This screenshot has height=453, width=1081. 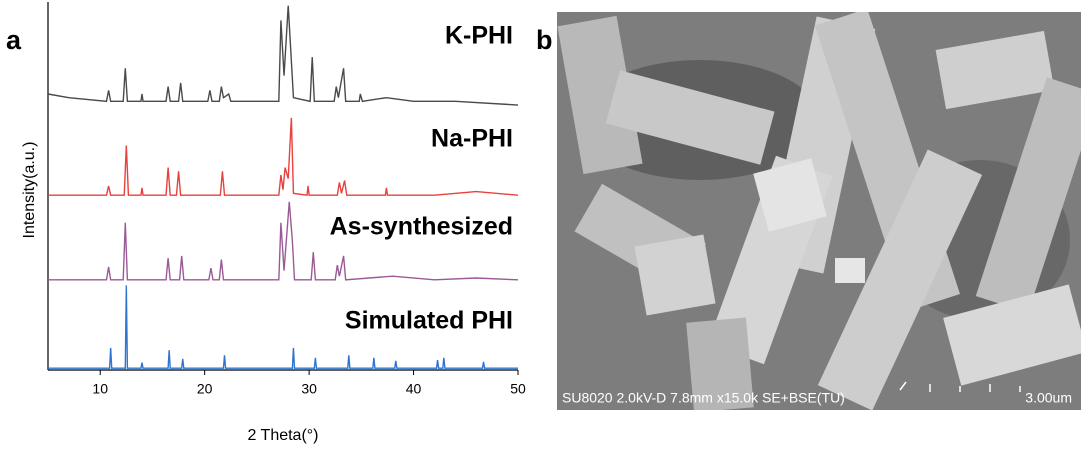 I want to click on sem-scale-label: 3.00um, so click(x=1048, y=398).